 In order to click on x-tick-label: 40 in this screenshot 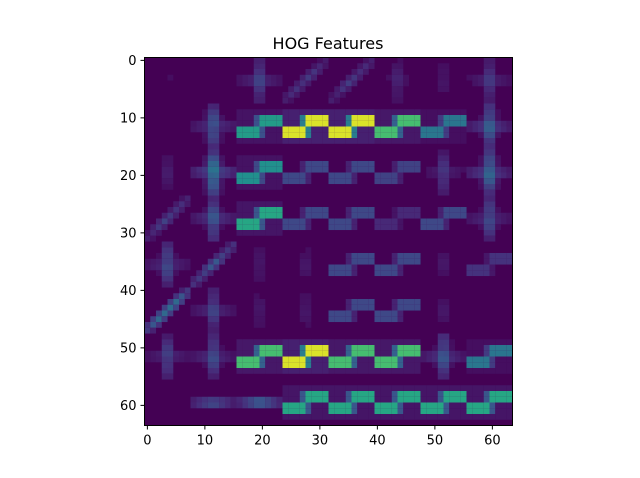, I will do `click(377, 441)`.